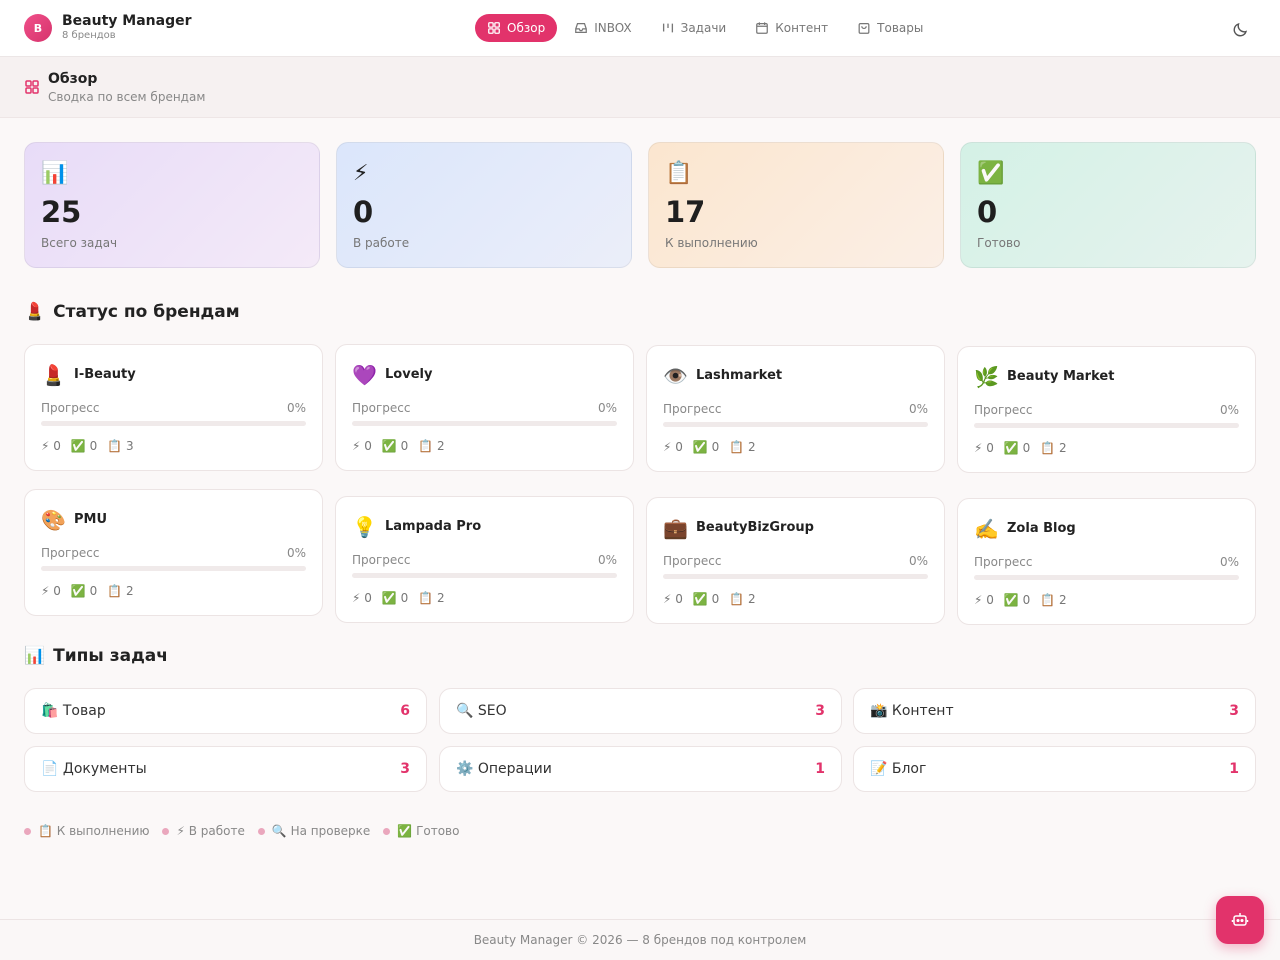 The image size is (1280, 960). What do you see at coordinates (173, 552) in the screenshot?
I see `brand-card: 🎨 PMU Прогресс 0% ⚡ 0 ✅ 0 📋 2` at bounding box center [173, 552].